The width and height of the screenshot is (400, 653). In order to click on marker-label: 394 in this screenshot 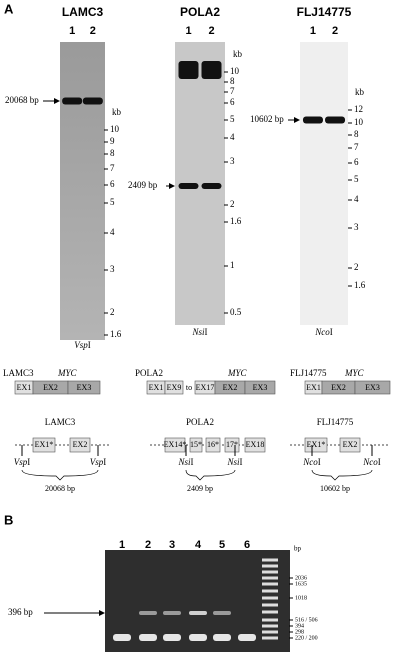, I will do `click(299, 626)`.